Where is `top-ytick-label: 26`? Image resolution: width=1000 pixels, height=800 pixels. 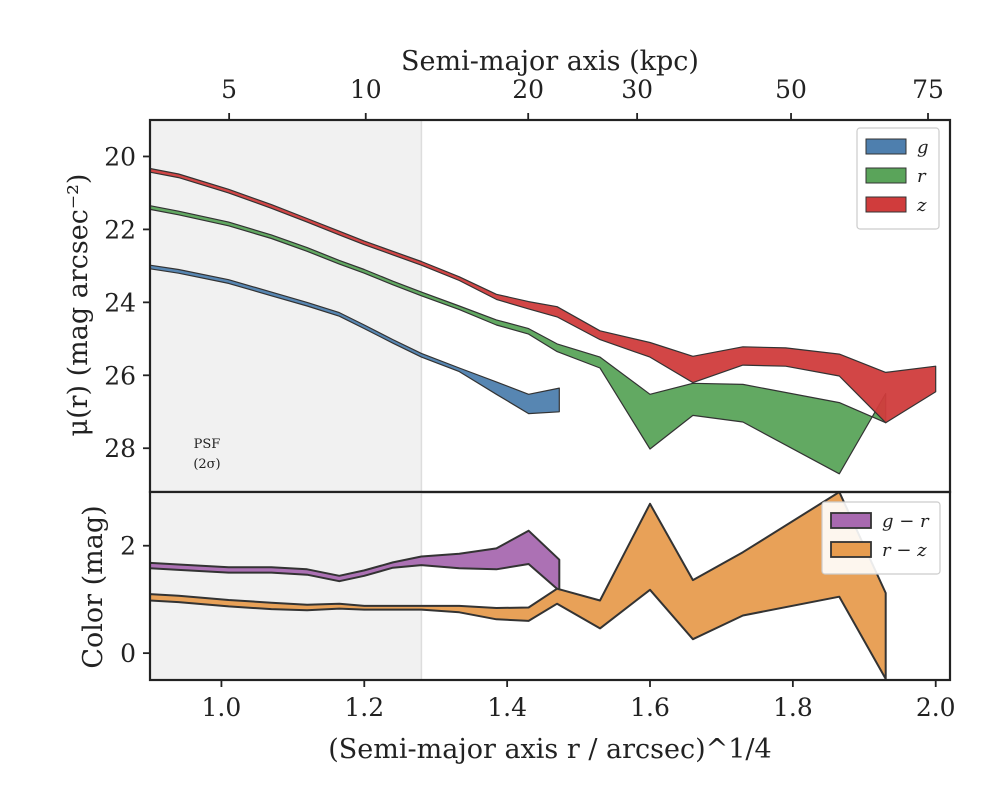
top-ytick-label: 26 is located at coordinates (120, 375).